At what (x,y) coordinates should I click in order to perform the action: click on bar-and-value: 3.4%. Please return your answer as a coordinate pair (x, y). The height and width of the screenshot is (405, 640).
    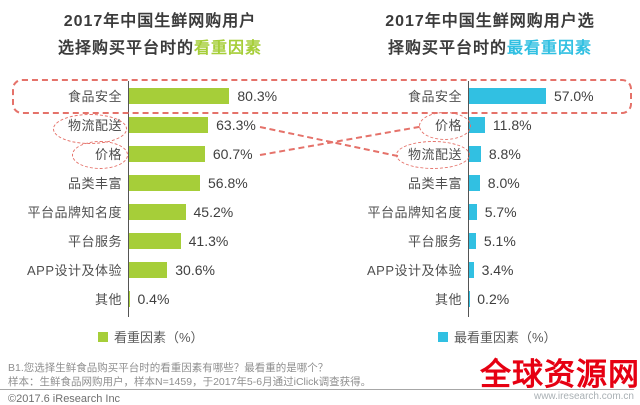
    Looking at the image, I should click on (491, 269).